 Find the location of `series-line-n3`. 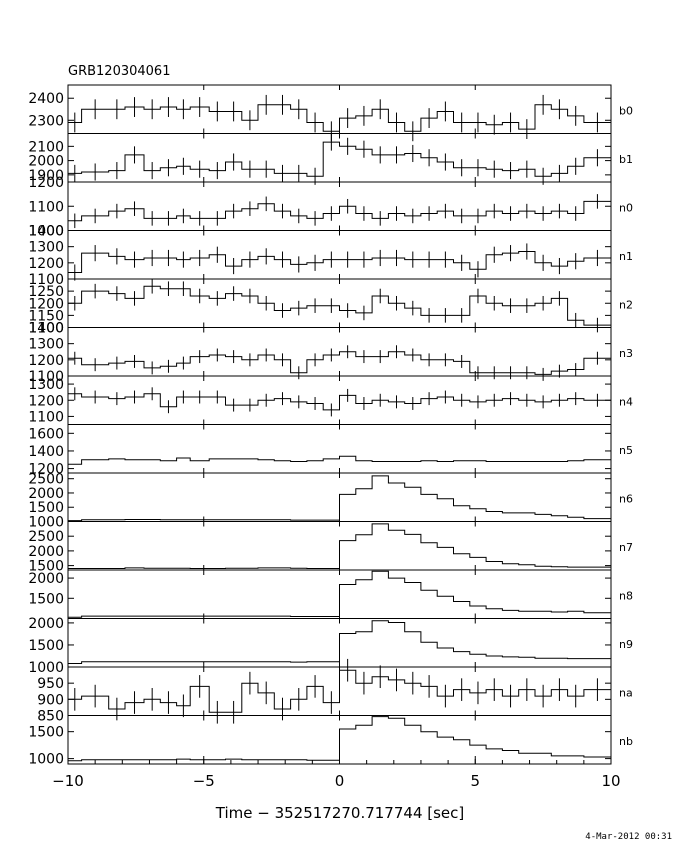

series-line-n3 is located at coordinates (339, 363).